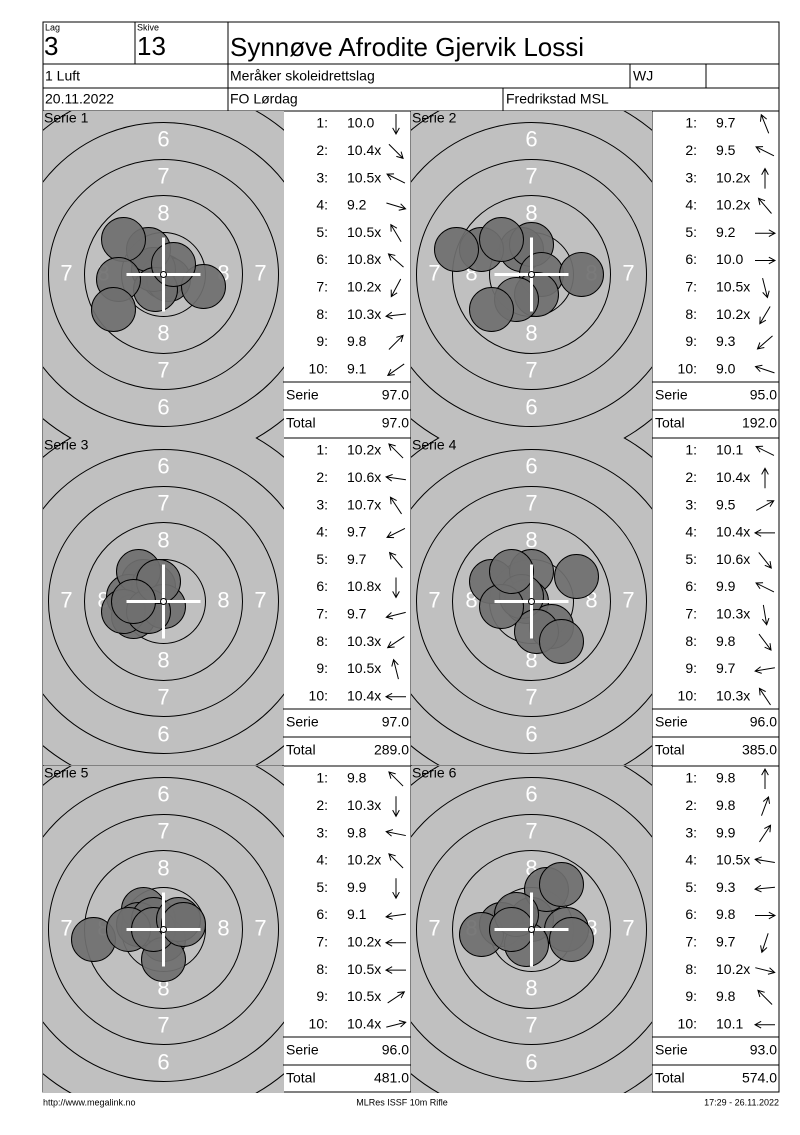 This screenshot has width=800, height=1135. Describe the element at coordinates (391, 750) in the screenshot. I see `total-value: 289.0` at that location.